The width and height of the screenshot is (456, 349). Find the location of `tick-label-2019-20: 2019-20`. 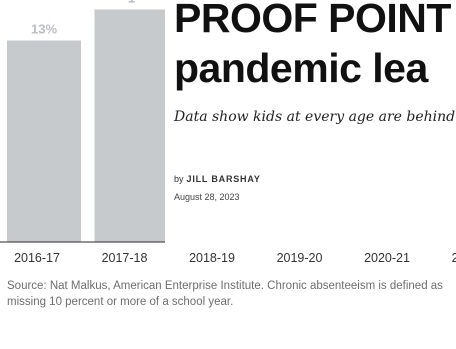

tick-label-2019-20: 2019-20 is located at coordinates (300, 258).